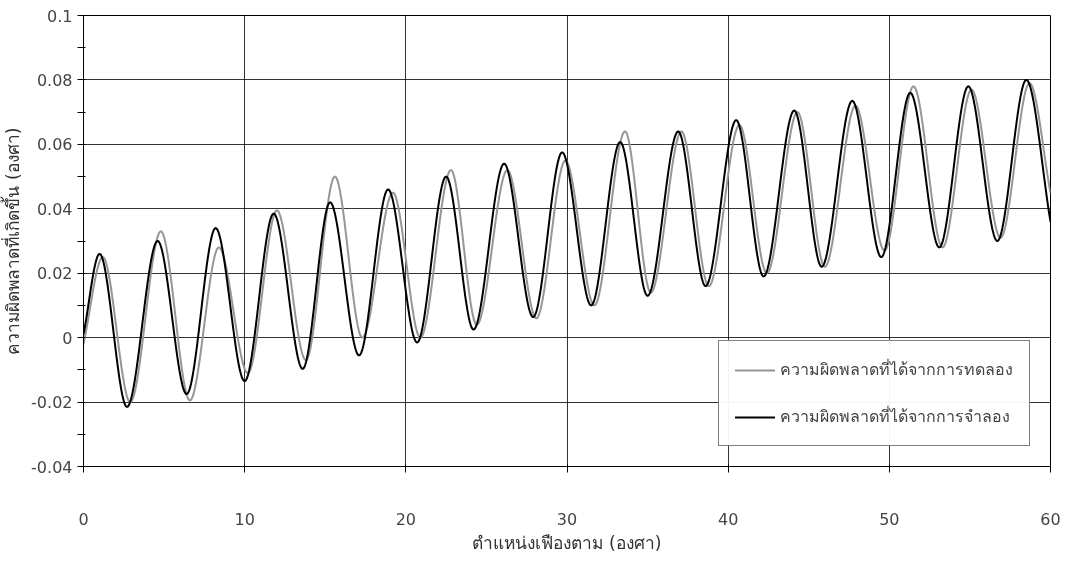 This screenshot has width=1077, height=563. What do you see at coordinates (567, 519) in the screenshot?
I see `x-tick-label: 30` at bounding box center [567, 519].